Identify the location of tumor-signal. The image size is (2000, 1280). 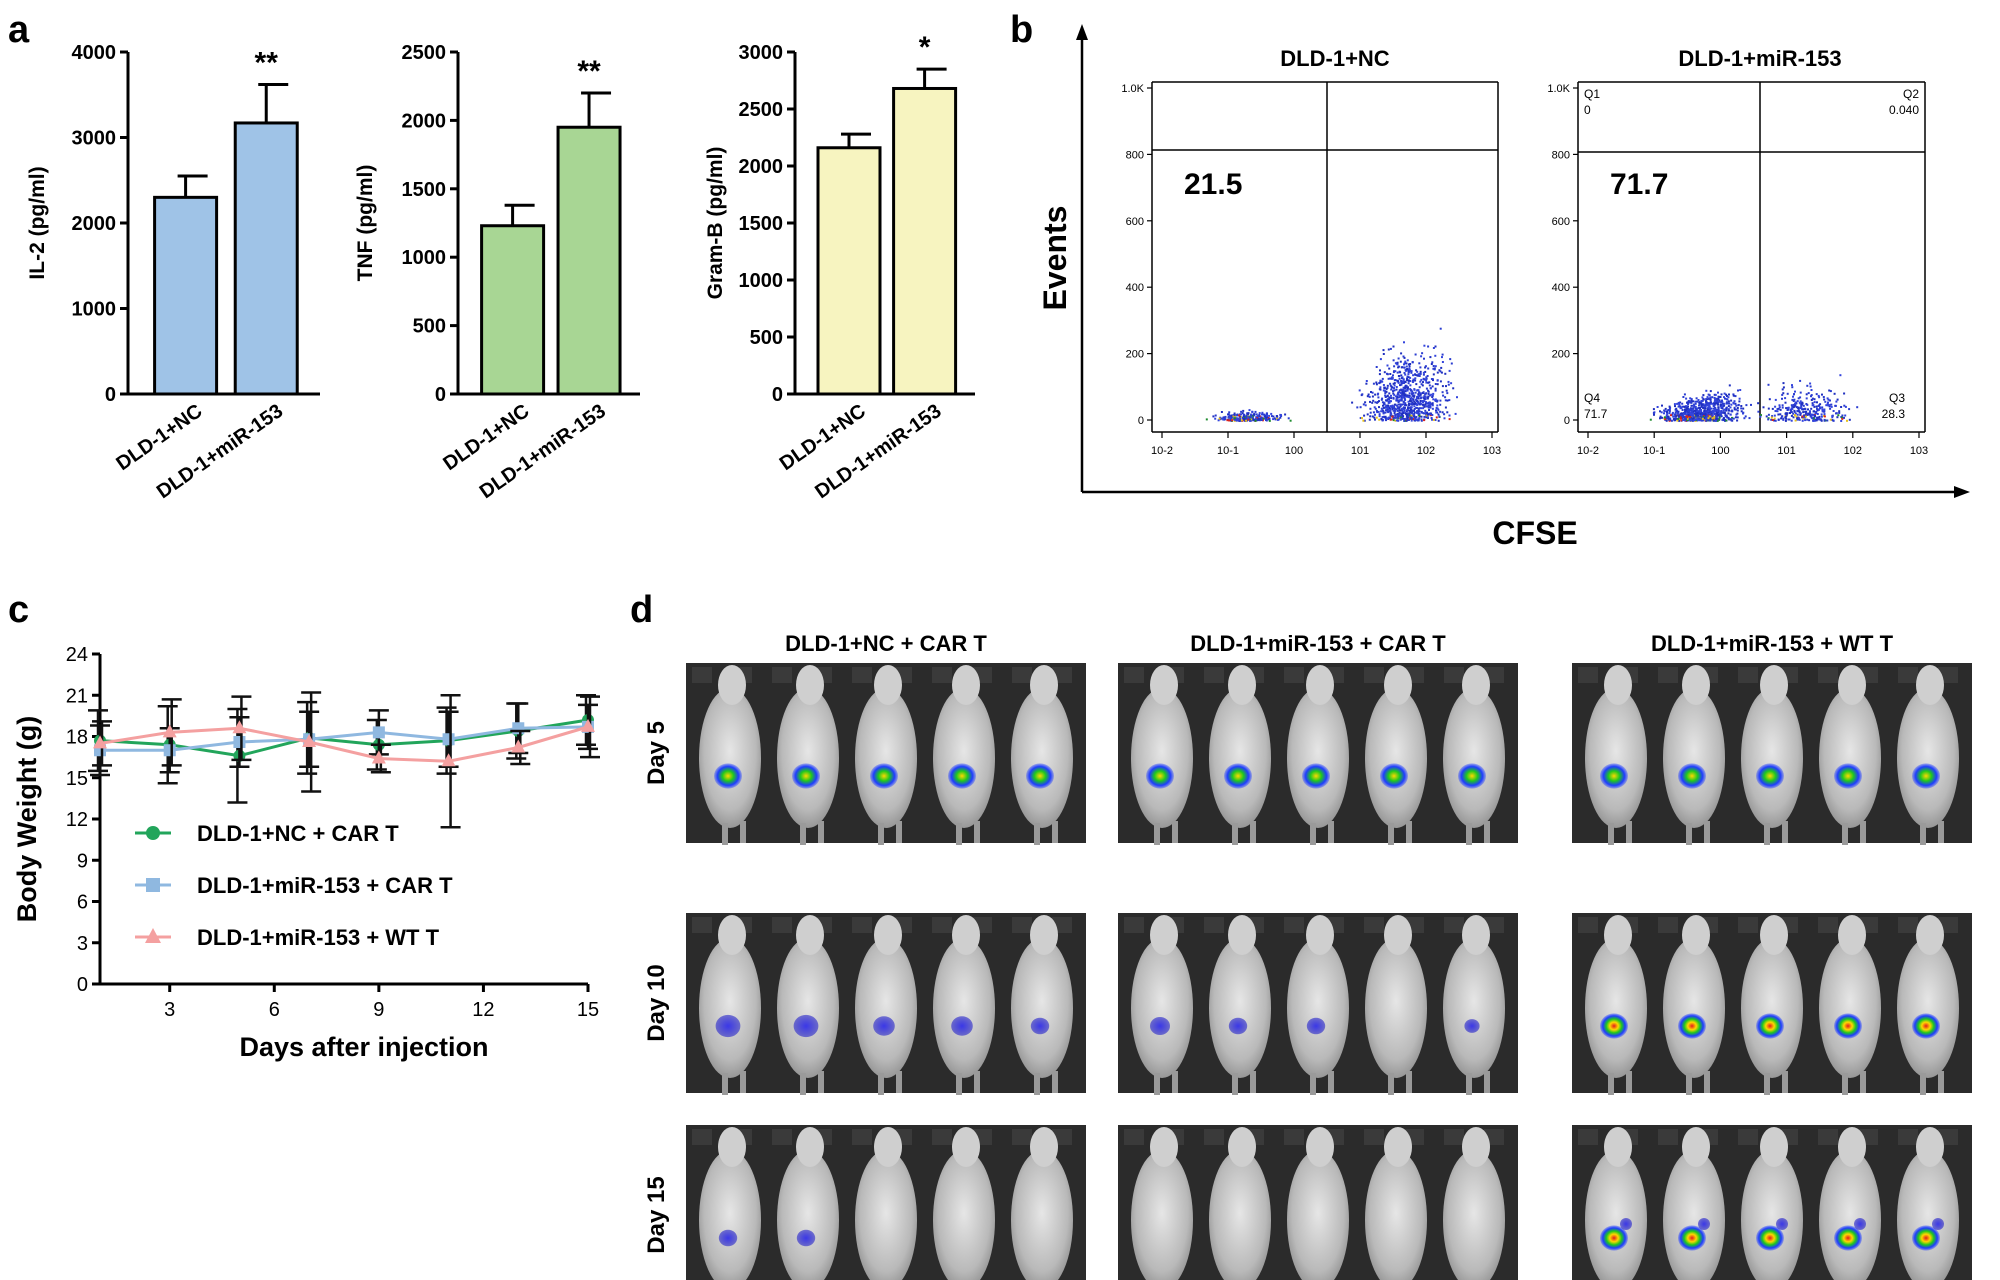
(1782, 1224).